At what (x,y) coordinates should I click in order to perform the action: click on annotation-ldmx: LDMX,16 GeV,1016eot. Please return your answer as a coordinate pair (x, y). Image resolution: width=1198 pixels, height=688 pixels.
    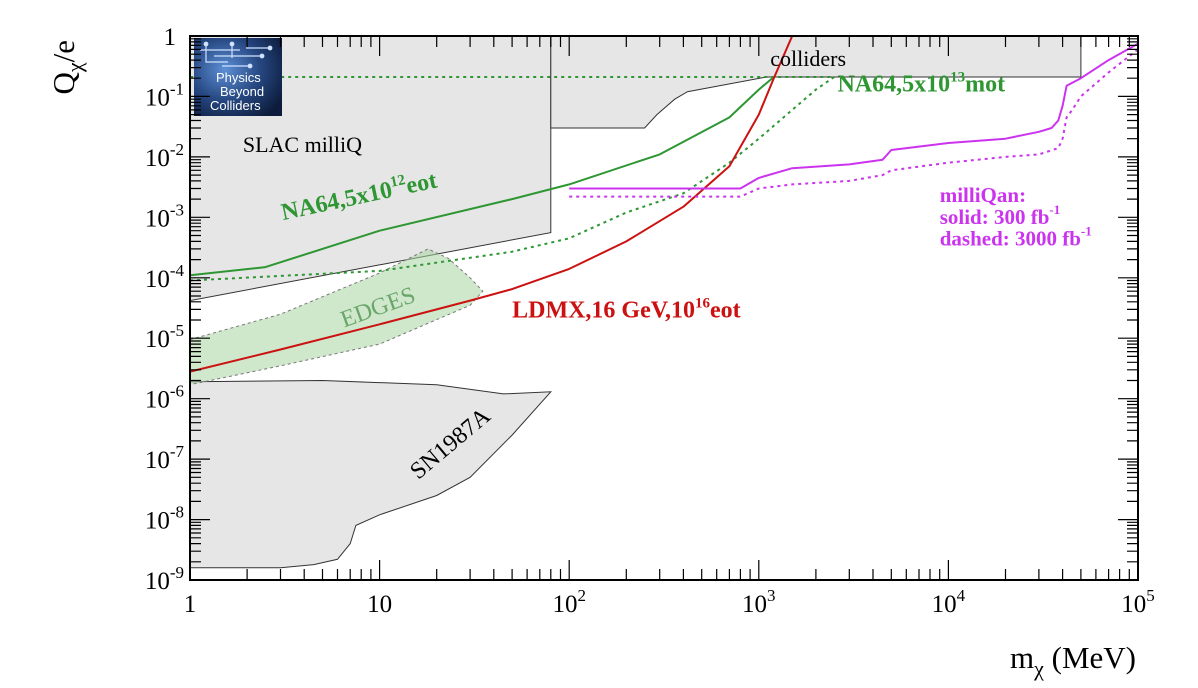
    Looking at the image, I should click on (626, 310).